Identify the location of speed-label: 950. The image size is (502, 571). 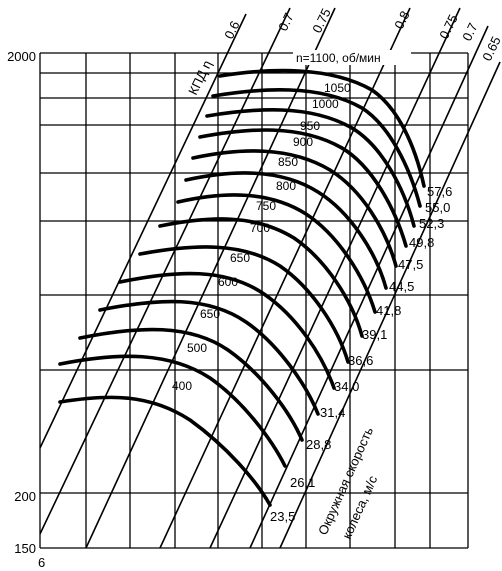
(310, 126).